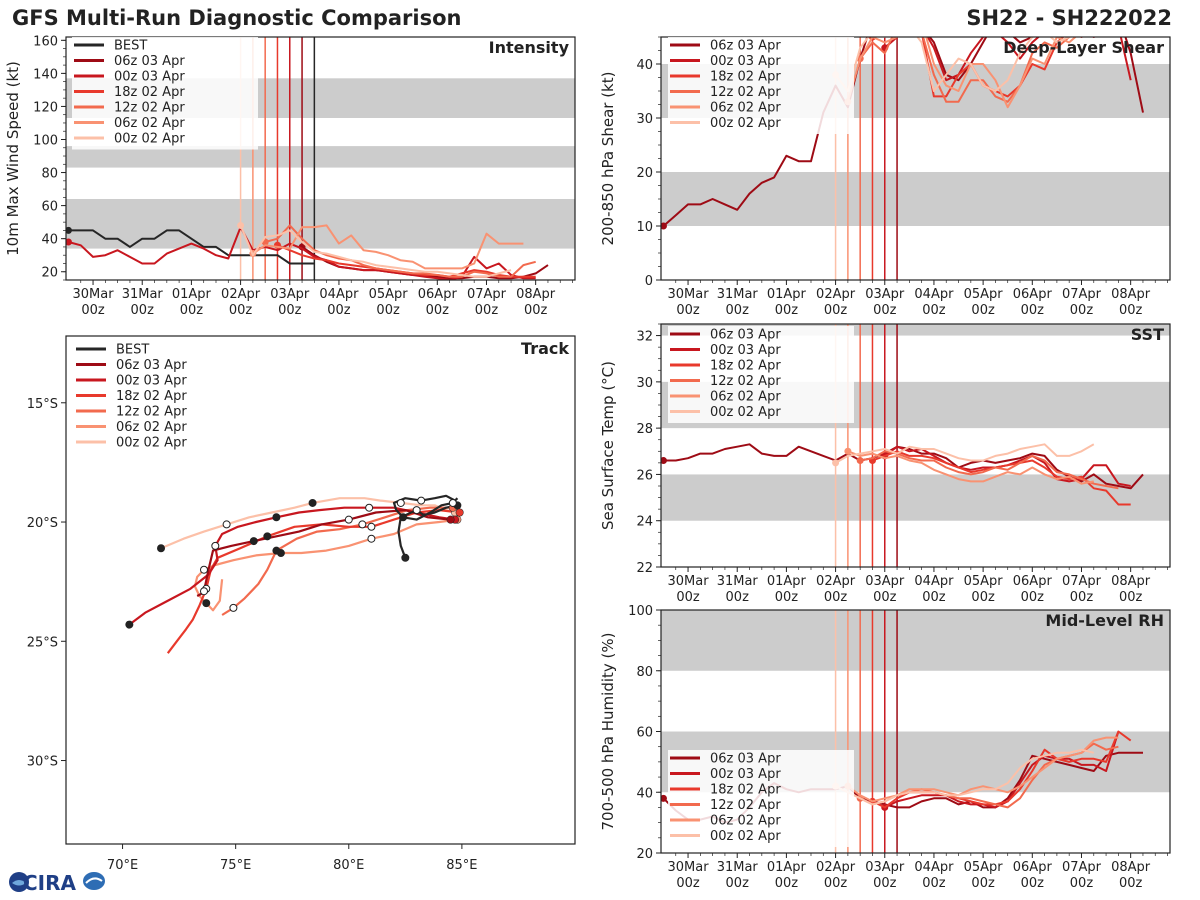 Image resolution: width=1200 pixels, height=900 pixels. Describe the element at coordinates (290, 310) in the screenshot. I see `intensity-xtick-sublabel-03apr: 00z` at that location.